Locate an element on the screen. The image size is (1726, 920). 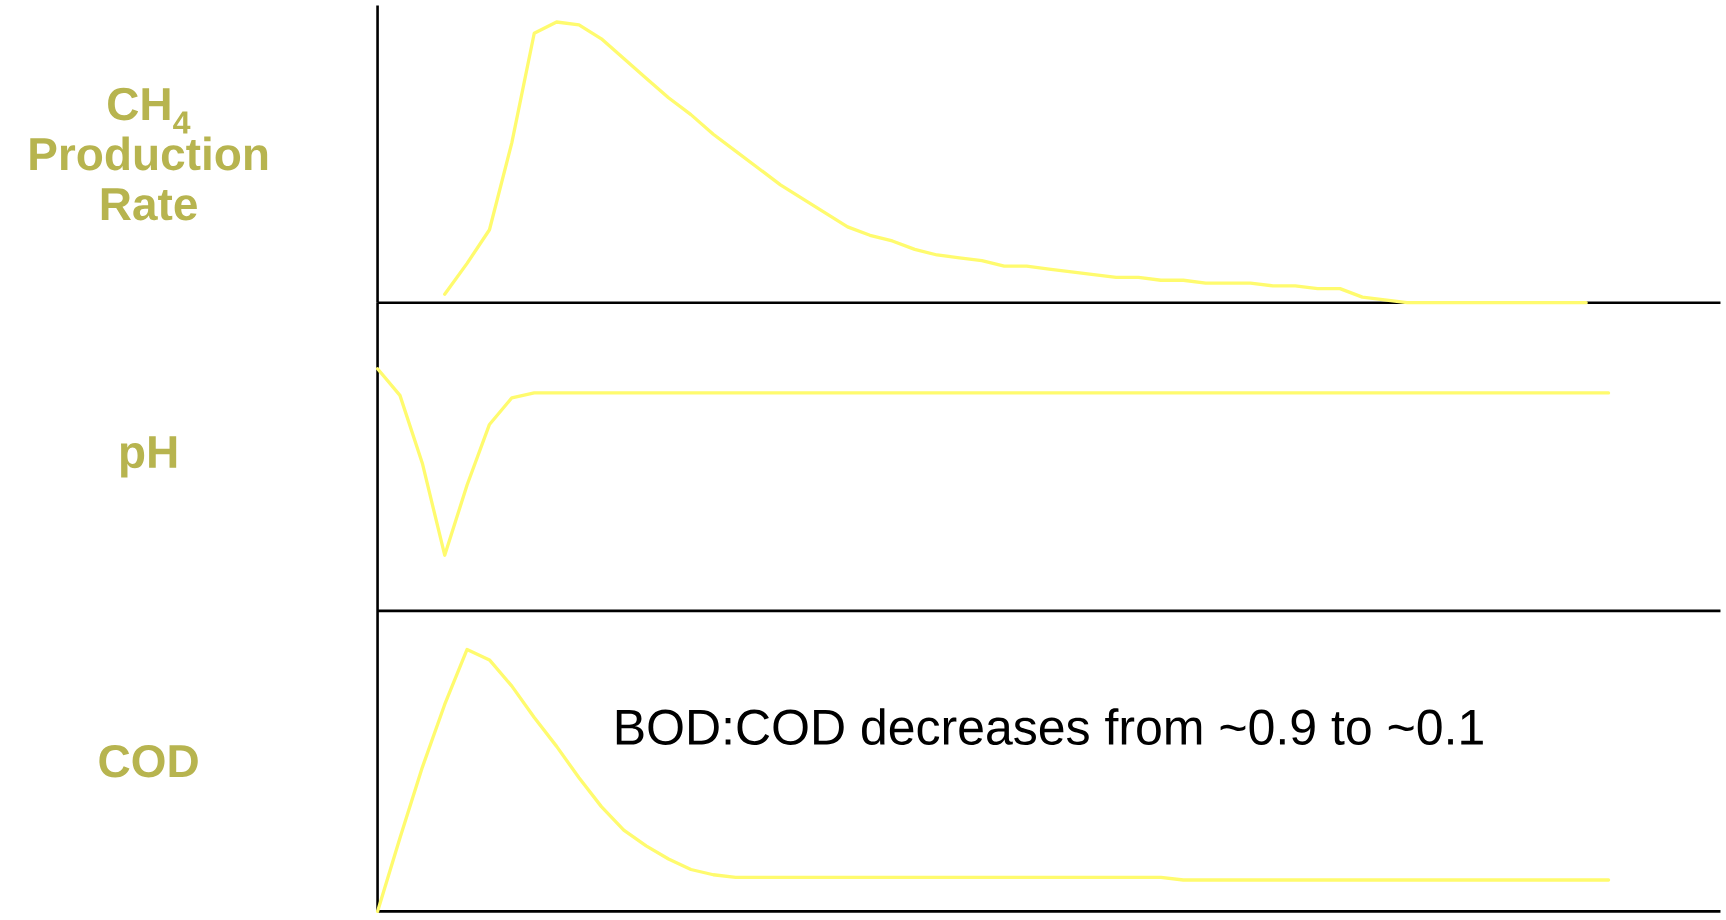
y-axis-title: COD is located at coordinates (148, 761).